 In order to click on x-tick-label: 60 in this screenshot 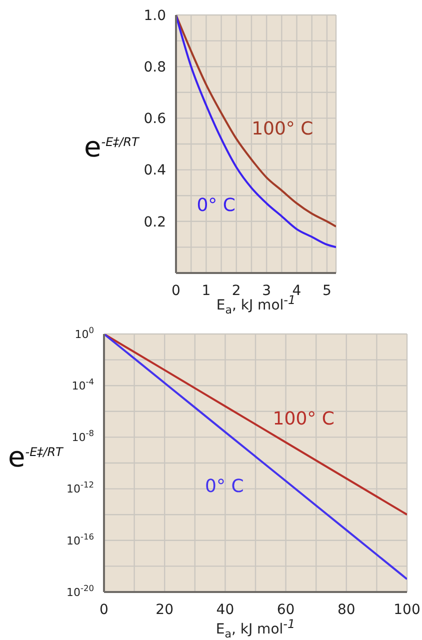, I will do `click(285, 610)`.